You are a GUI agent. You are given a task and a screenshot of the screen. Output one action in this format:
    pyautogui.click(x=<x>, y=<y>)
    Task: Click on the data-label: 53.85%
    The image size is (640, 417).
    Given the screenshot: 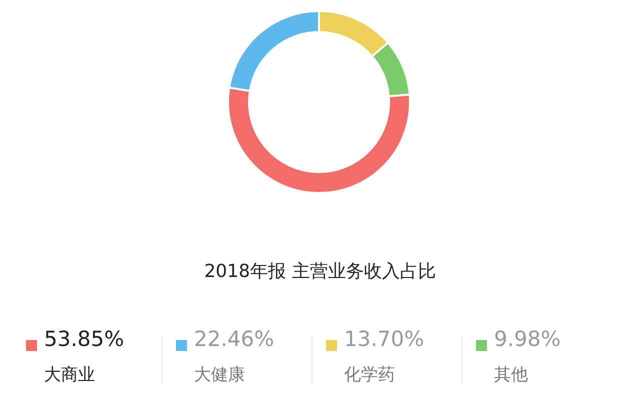 What is the action you would take?
    pyautogui.click(x=84, y=339)
    